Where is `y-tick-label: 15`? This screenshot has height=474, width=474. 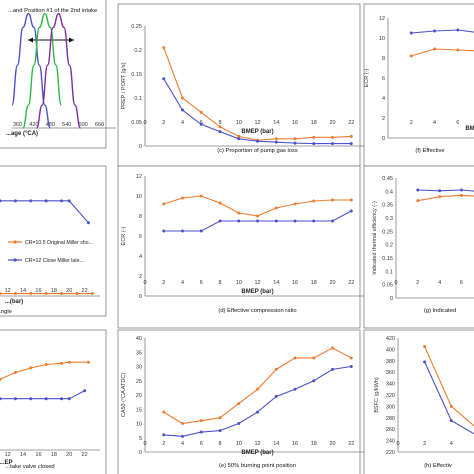
y-tick-label: 15 is located at coordinates (139, 410).